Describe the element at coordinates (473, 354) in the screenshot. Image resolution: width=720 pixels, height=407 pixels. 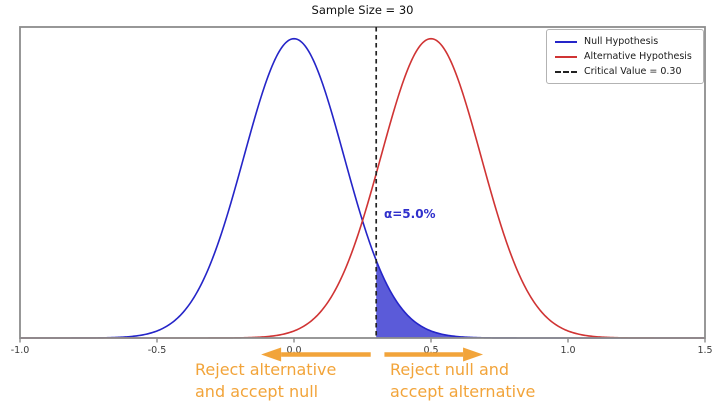
I see `reject-null-arrow-icon` at that location.